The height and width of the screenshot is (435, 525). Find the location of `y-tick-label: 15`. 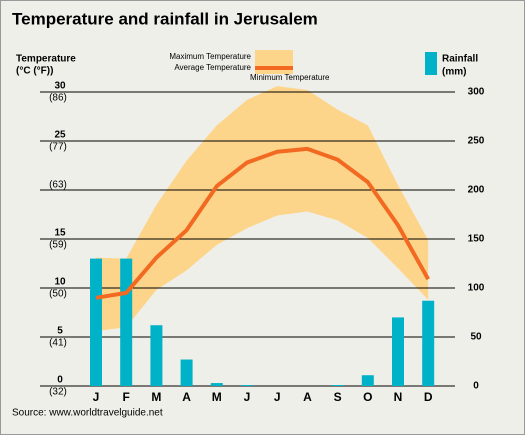

y-tick-label: 15 is located at coordinates (60, 233).